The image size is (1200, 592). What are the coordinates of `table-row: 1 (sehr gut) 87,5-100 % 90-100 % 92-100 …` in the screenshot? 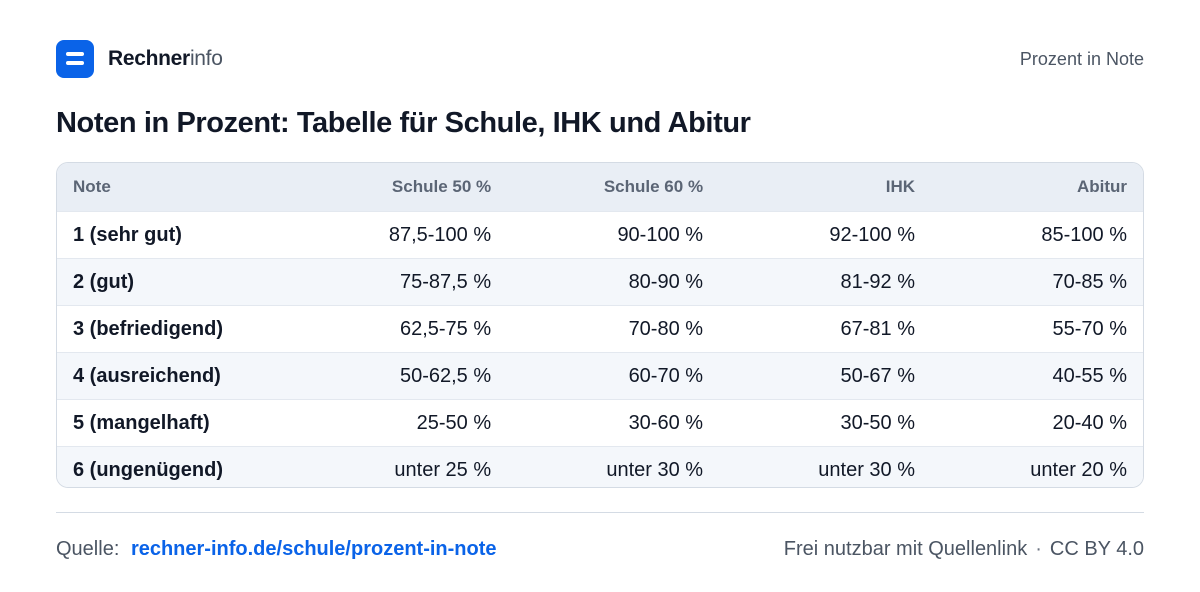 It's located at (600, 235).